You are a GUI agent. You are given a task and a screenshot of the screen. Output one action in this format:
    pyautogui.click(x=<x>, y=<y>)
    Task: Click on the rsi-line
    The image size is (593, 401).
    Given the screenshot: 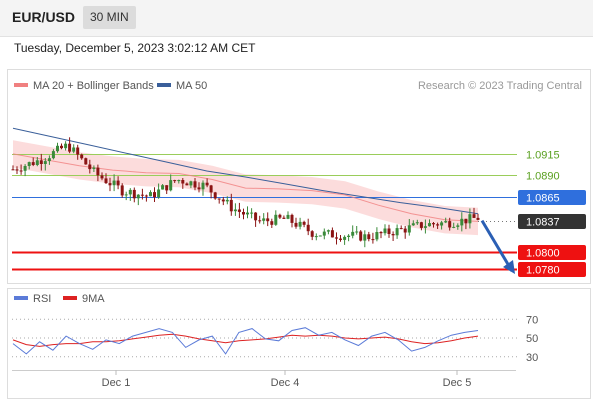 What is the action you would take?
    pyautogui.click(x=245, y=341)
    